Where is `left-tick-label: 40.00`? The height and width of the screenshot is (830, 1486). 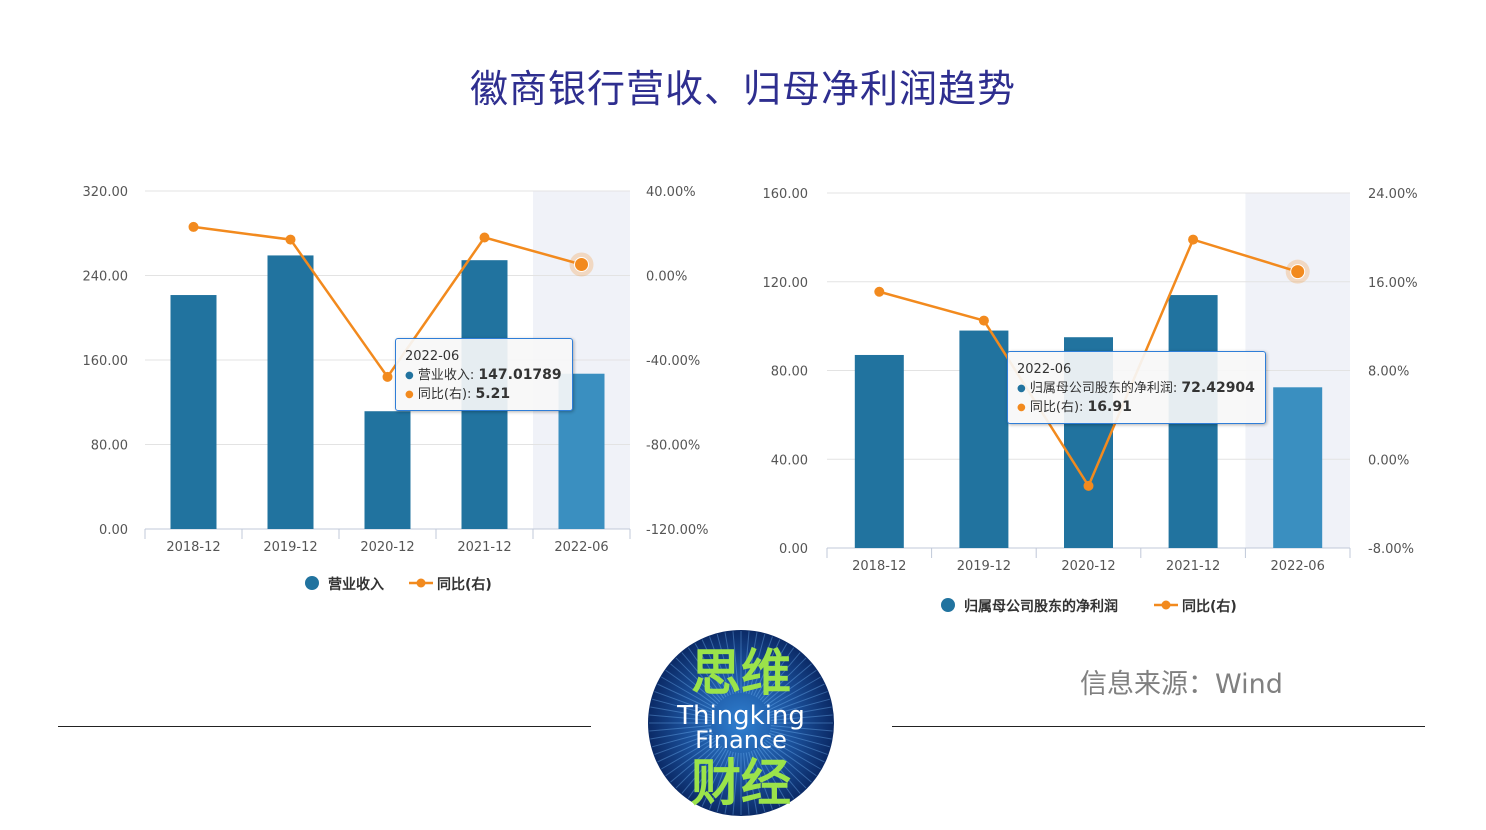 left-tick-label: 40.00 is located at coordinates (789, 460).